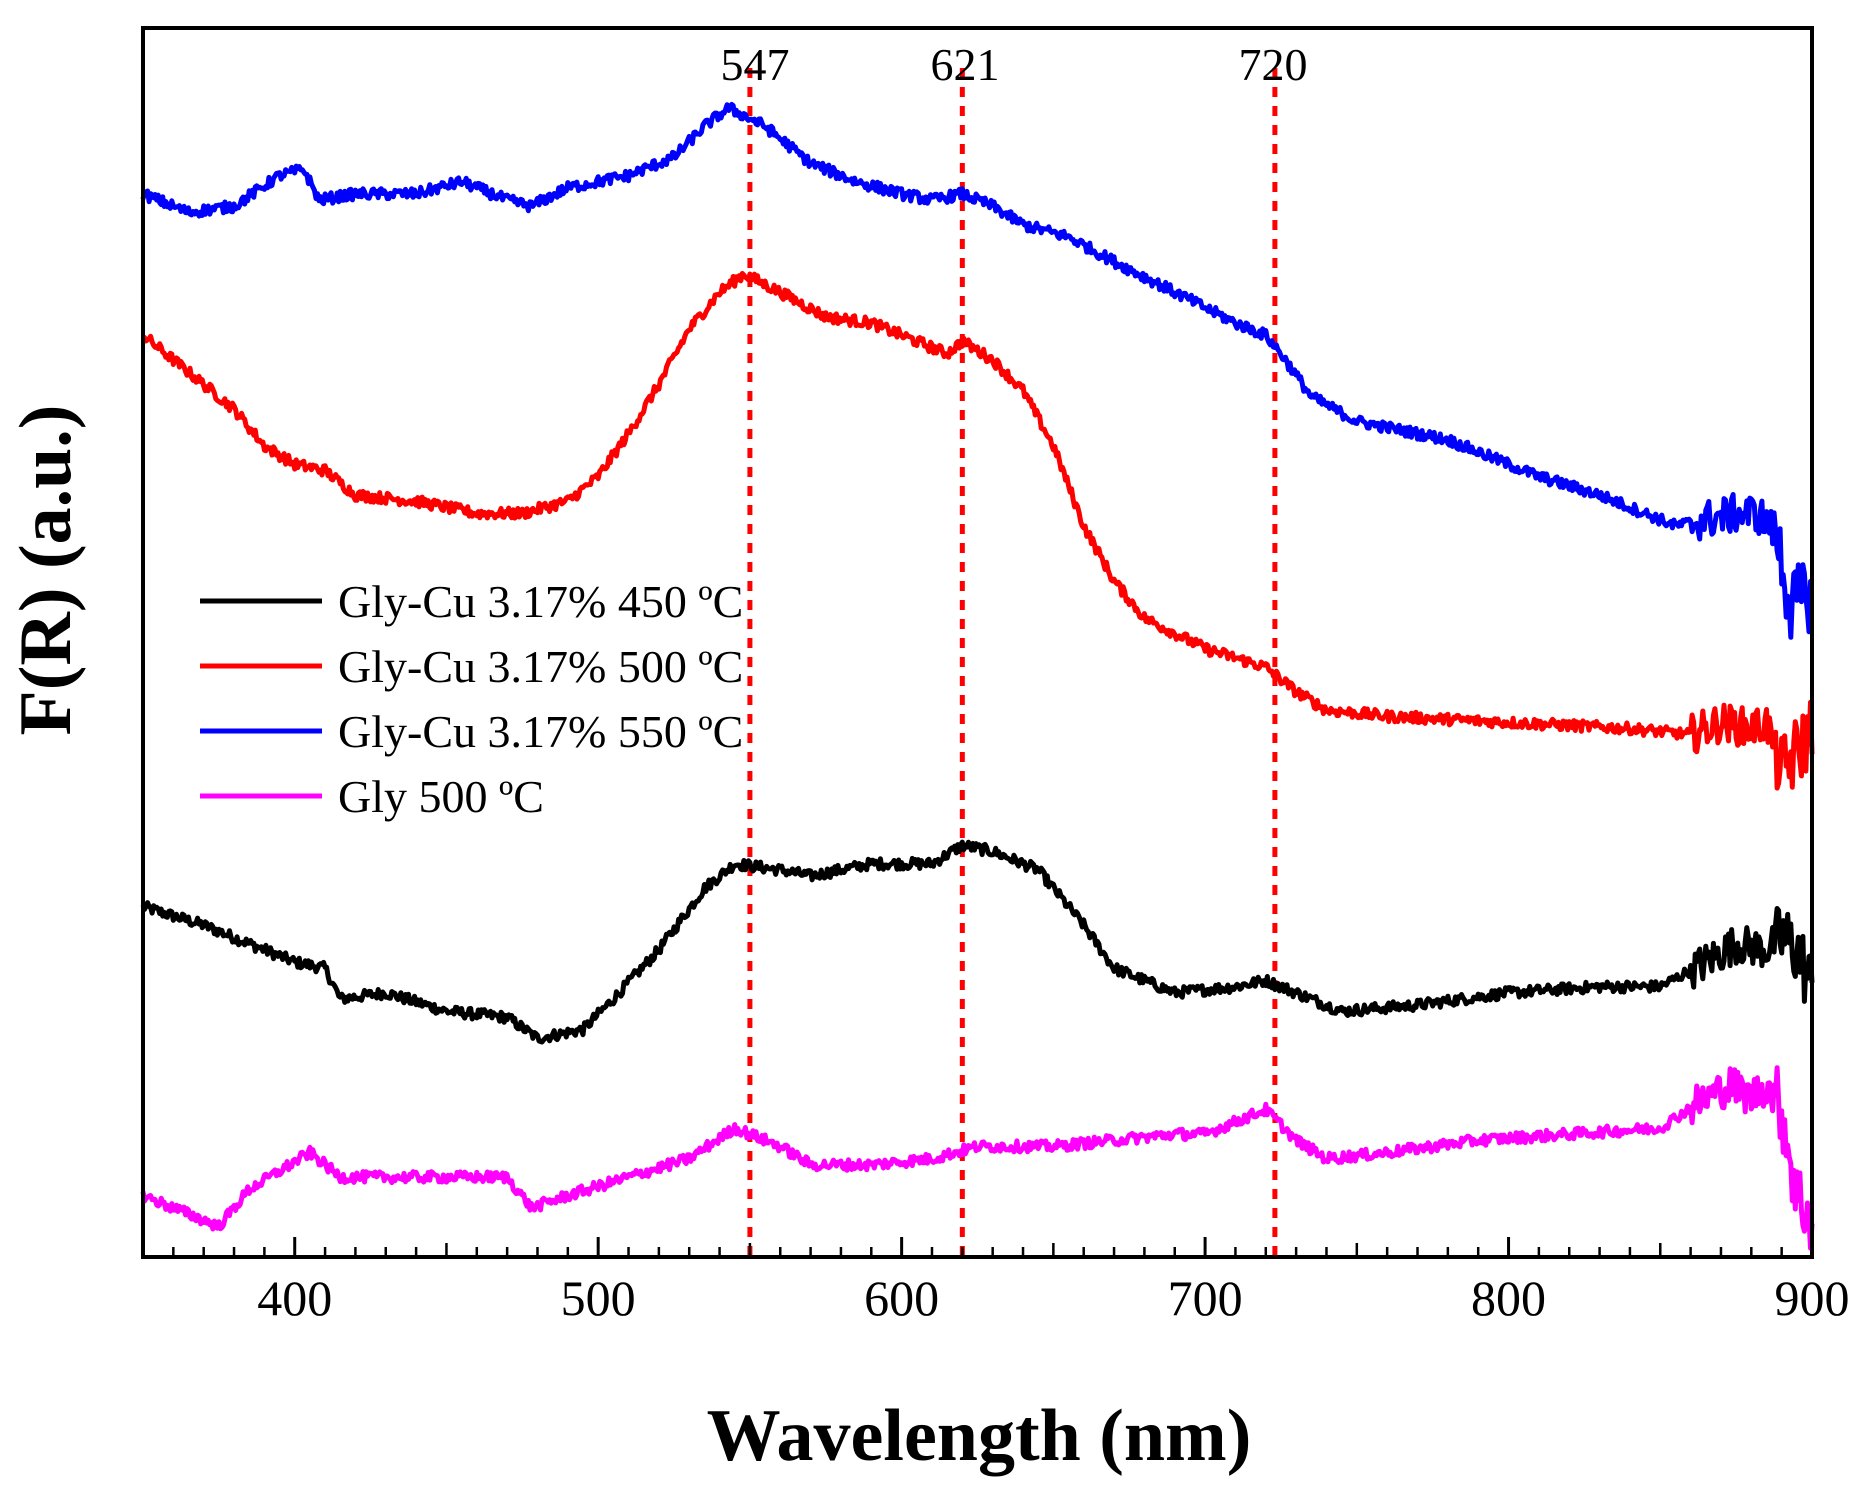 The height and width of the screenshot is (1490, 1875). Describe the element at coordinates (1273, 64) in the screenshot. I see `reference-label-720: 720` at that location.